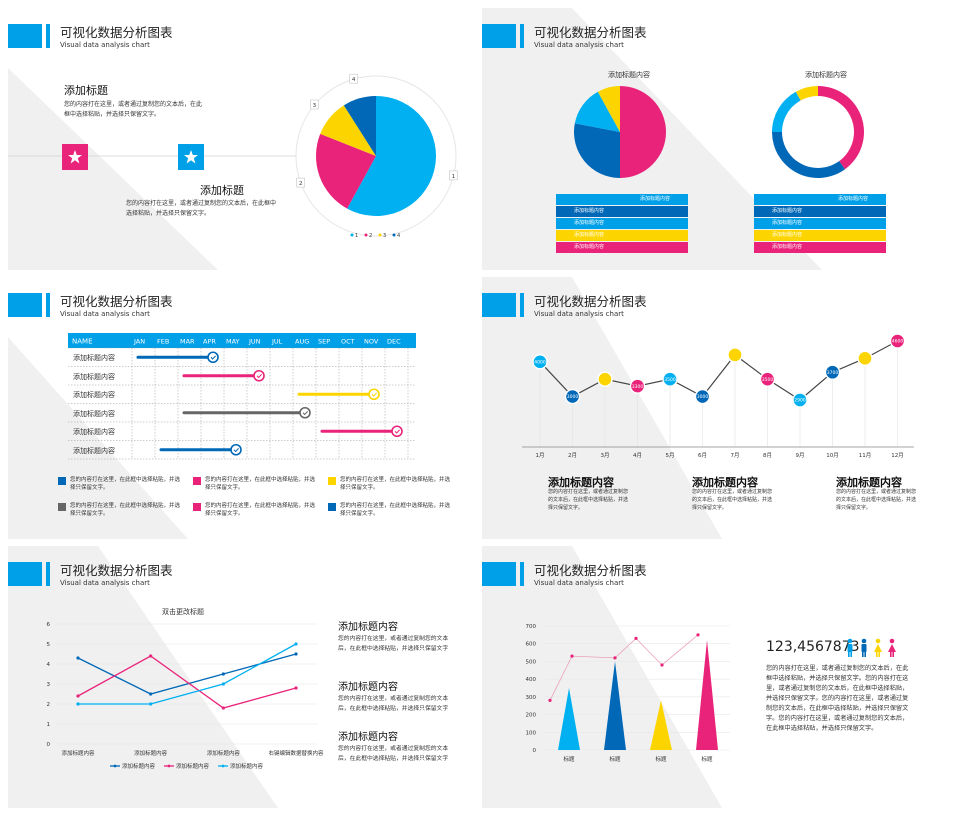 This screenshot has height=816, width=960. I want to click on y-tick-label: 1, so click(49, 725).